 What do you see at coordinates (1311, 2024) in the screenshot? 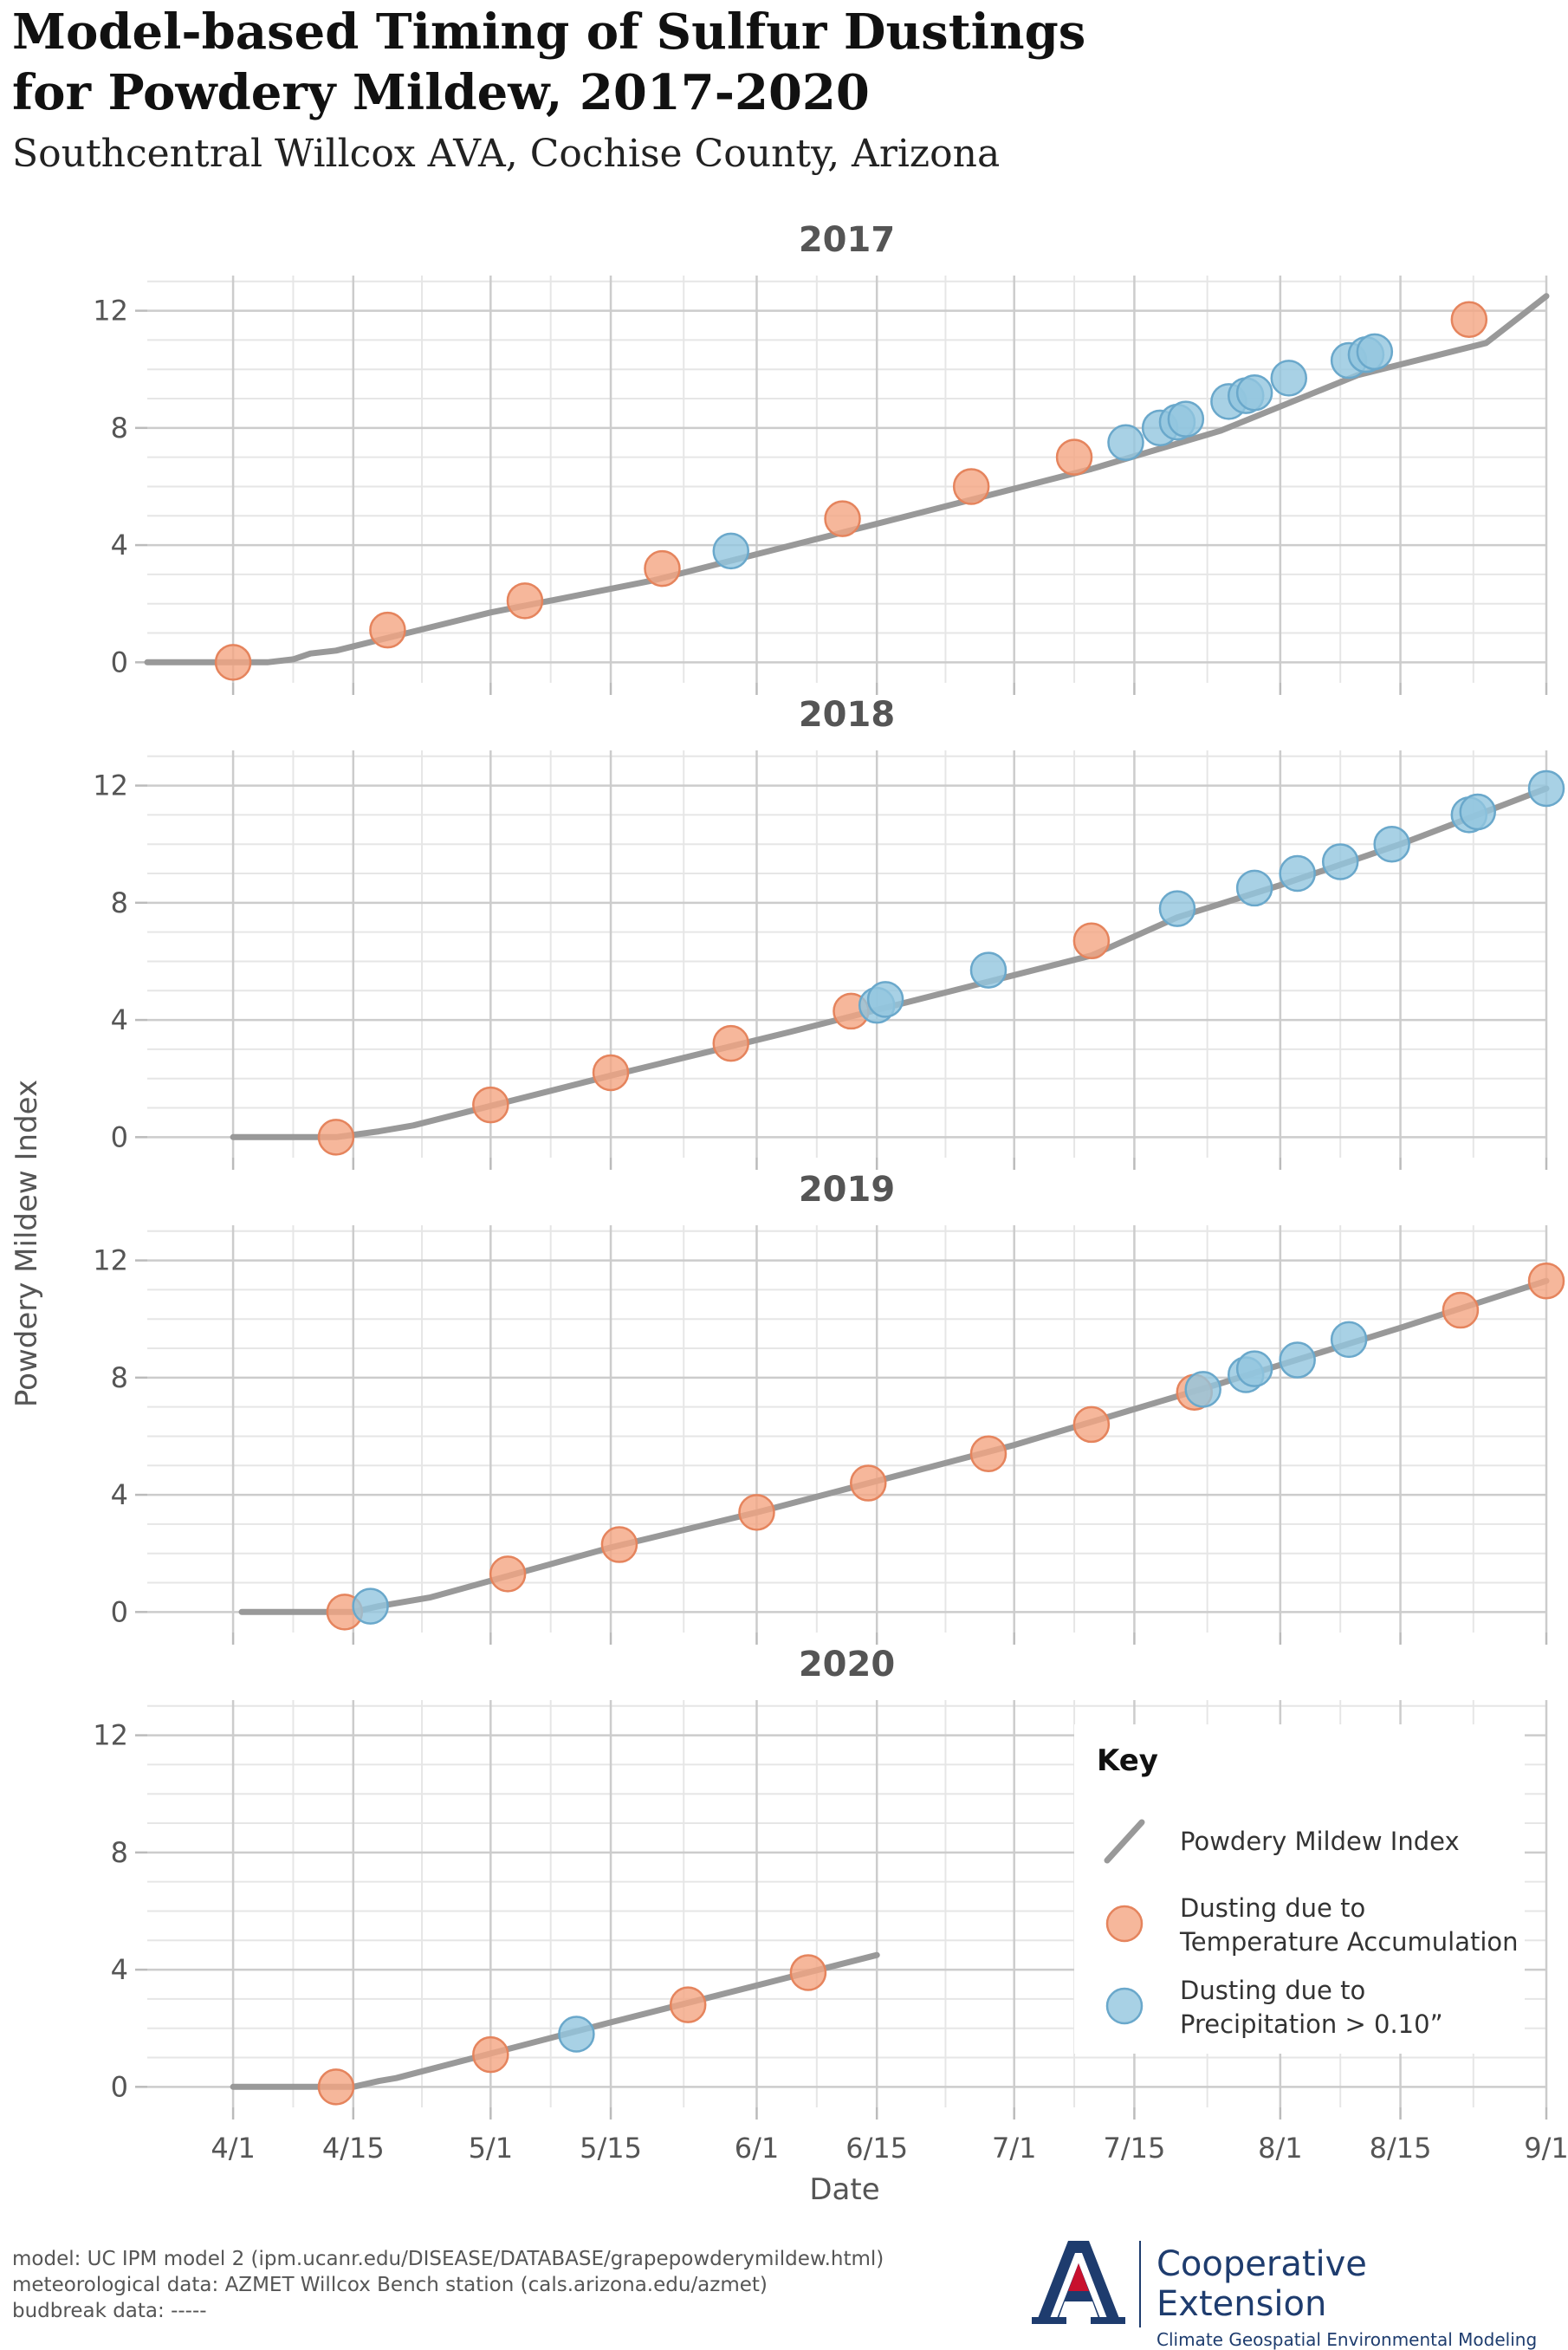
I see `legend-label: Precipitation > 0.10”` at bounding box center [1311, 2024].